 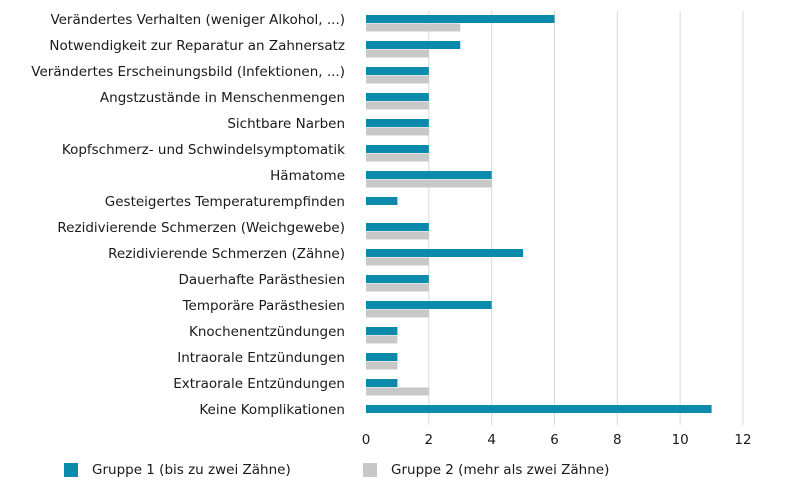 What do you see at coordinates (267, 332) in the screenshot?
I see `category-label: Knochenentzündungen` at bounding box center [267, 332].